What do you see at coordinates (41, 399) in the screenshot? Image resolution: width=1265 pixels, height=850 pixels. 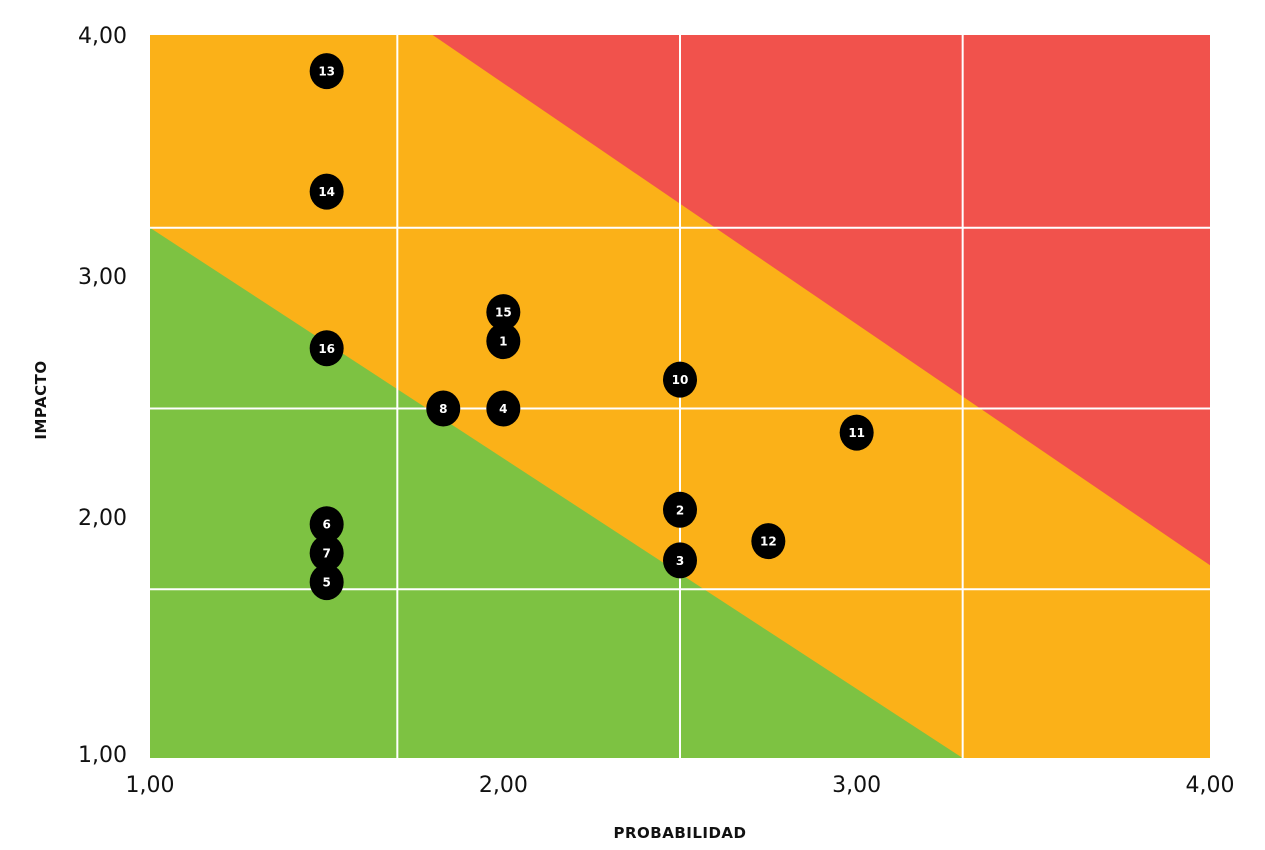 I see `y-axis-title: IMPACTO` at bounding box center [41, 399].